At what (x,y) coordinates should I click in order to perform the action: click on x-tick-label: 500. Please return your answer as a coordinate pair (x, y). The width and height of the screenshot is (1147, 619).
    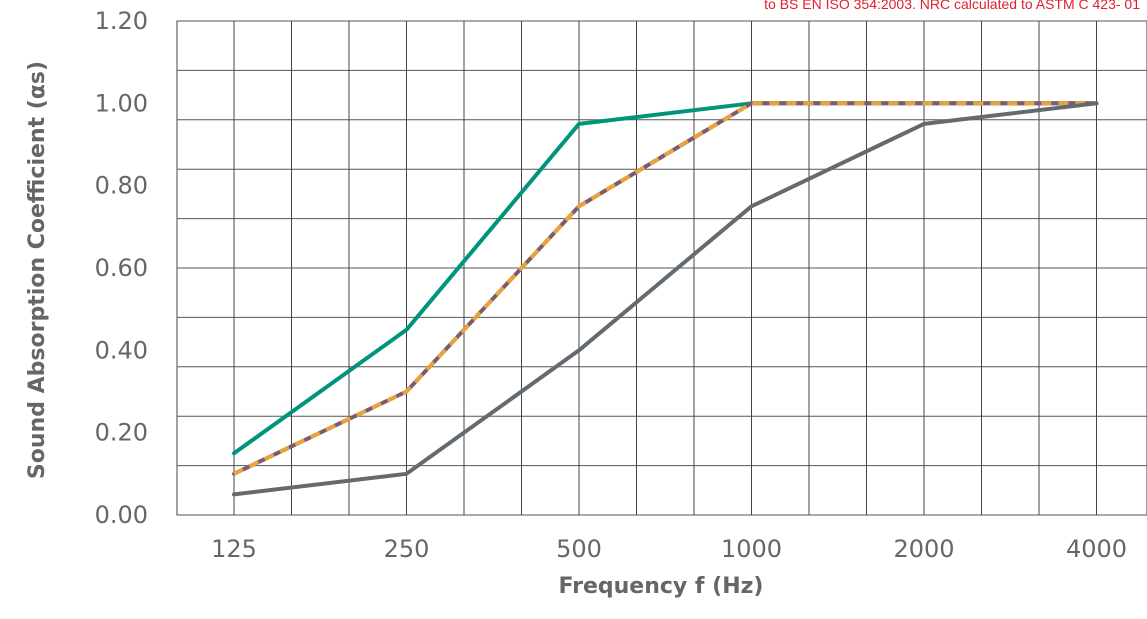
    Looking at the image, I should click on (579, 549).